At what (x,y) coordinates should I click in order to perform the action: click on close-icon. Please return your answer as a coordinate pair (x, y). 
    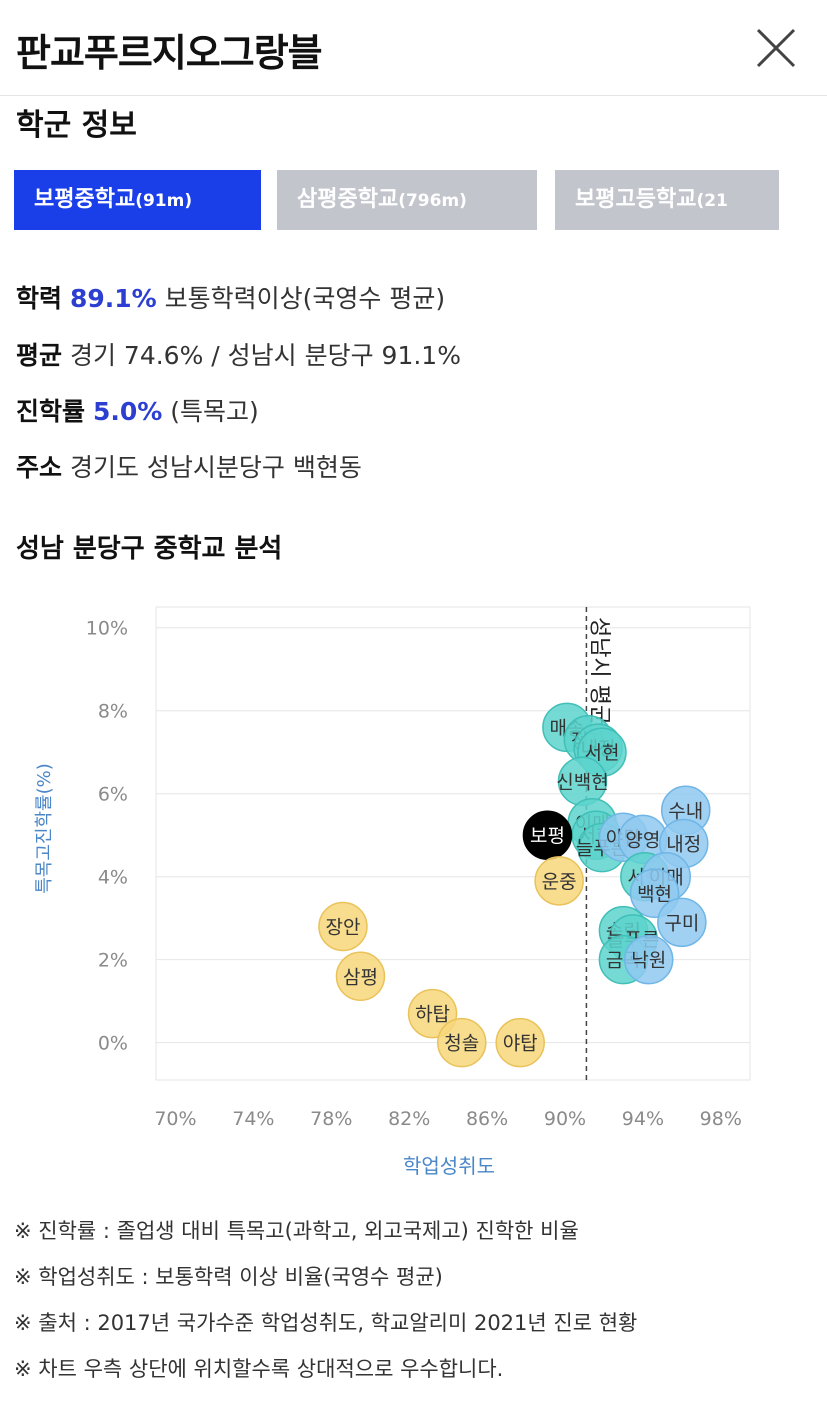
    Looking at the image, I should click on (776, 48).